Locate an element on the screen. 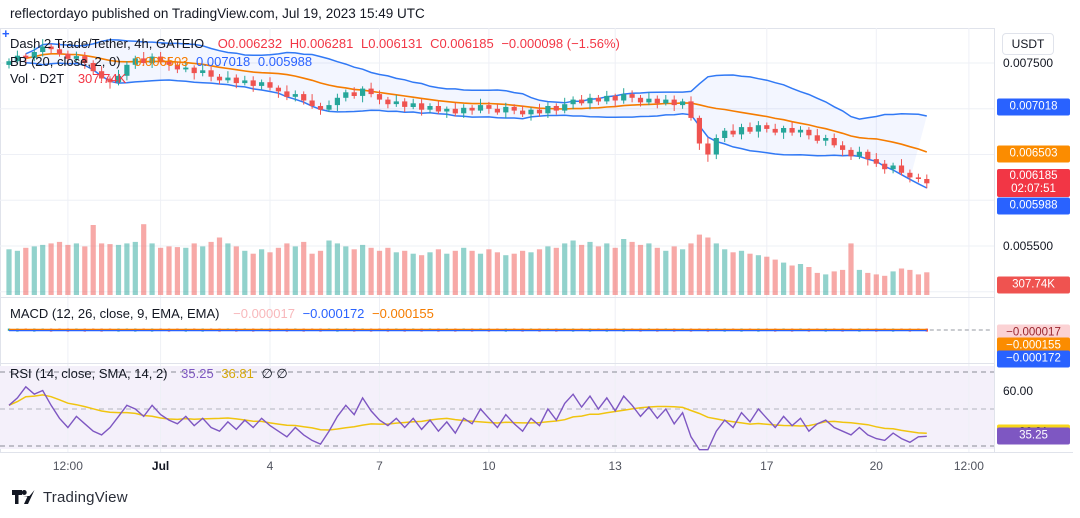  time-axis: 12:00 Jul 4 7 10 13 17 20 12:00 is located at coordinates (536, 467).